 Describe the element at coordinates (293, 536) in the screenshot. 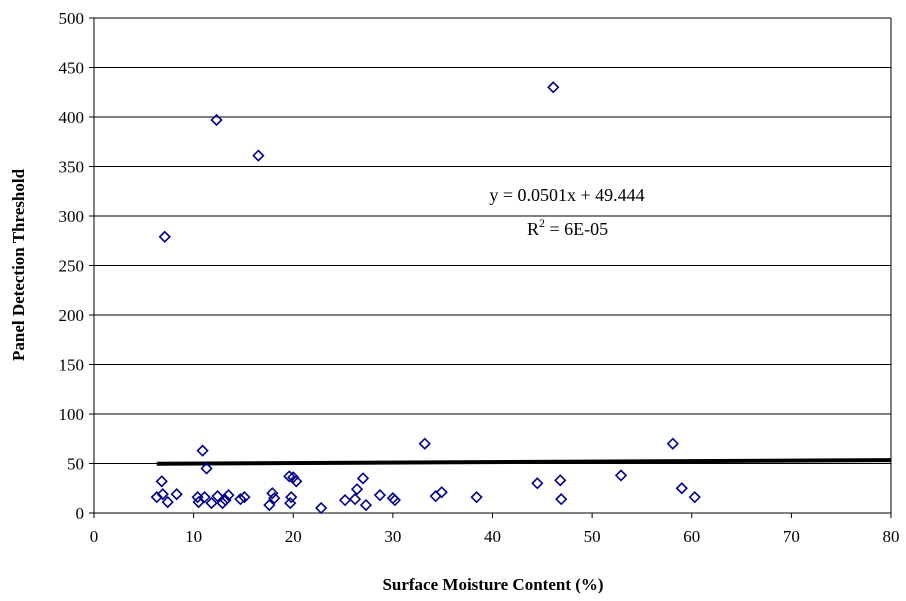

I see `x-tick-label-20: 20` at that location.